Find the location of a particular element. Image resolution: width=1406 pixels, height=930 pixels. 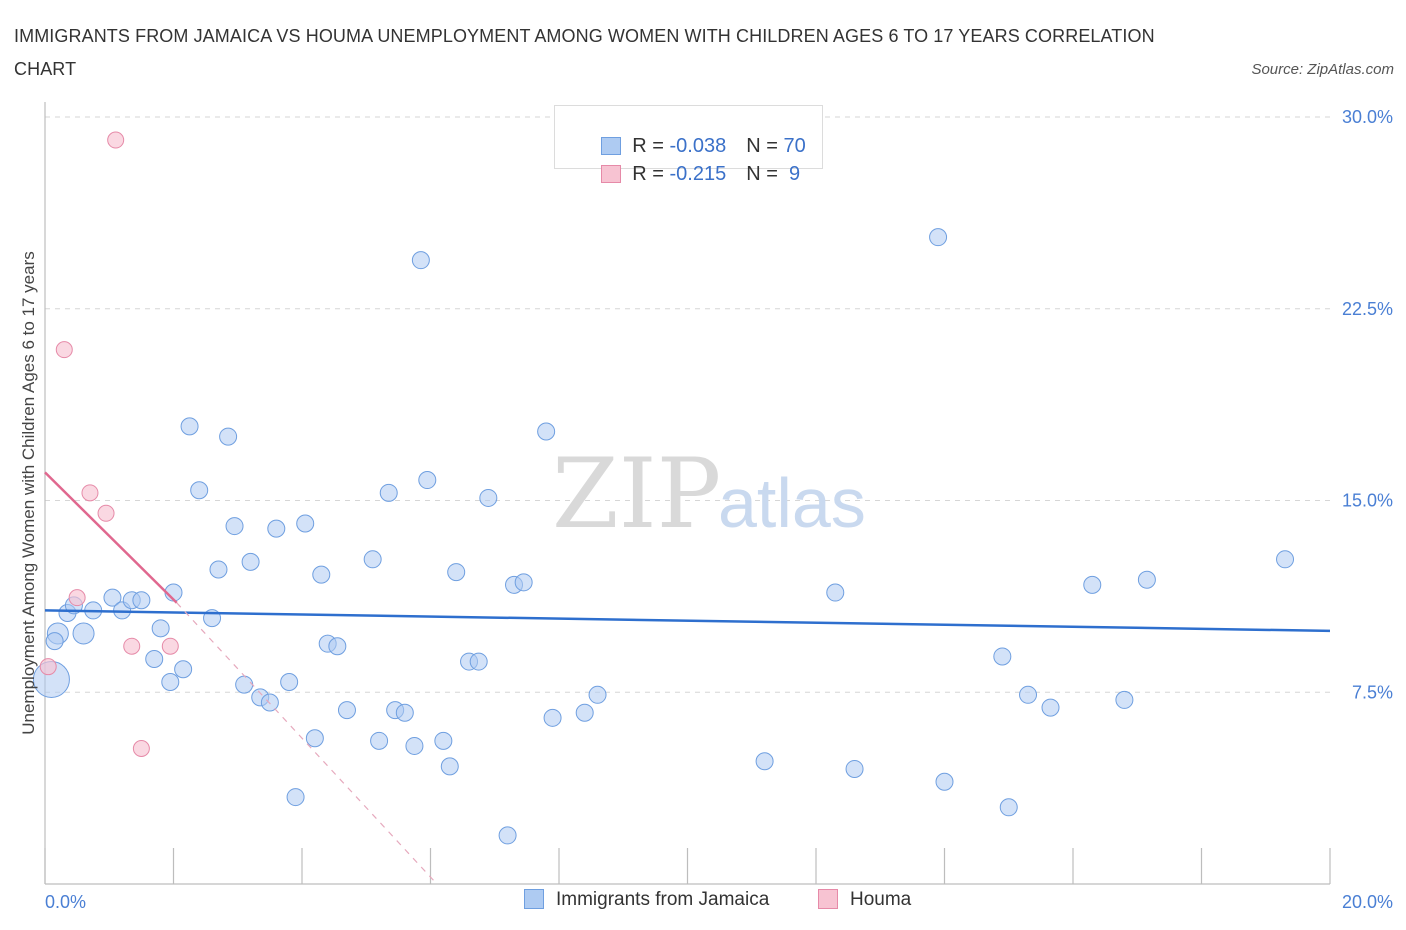

legend-row-jamaica: R = -0.038 N = 70 is located at coordinates (692, 134).